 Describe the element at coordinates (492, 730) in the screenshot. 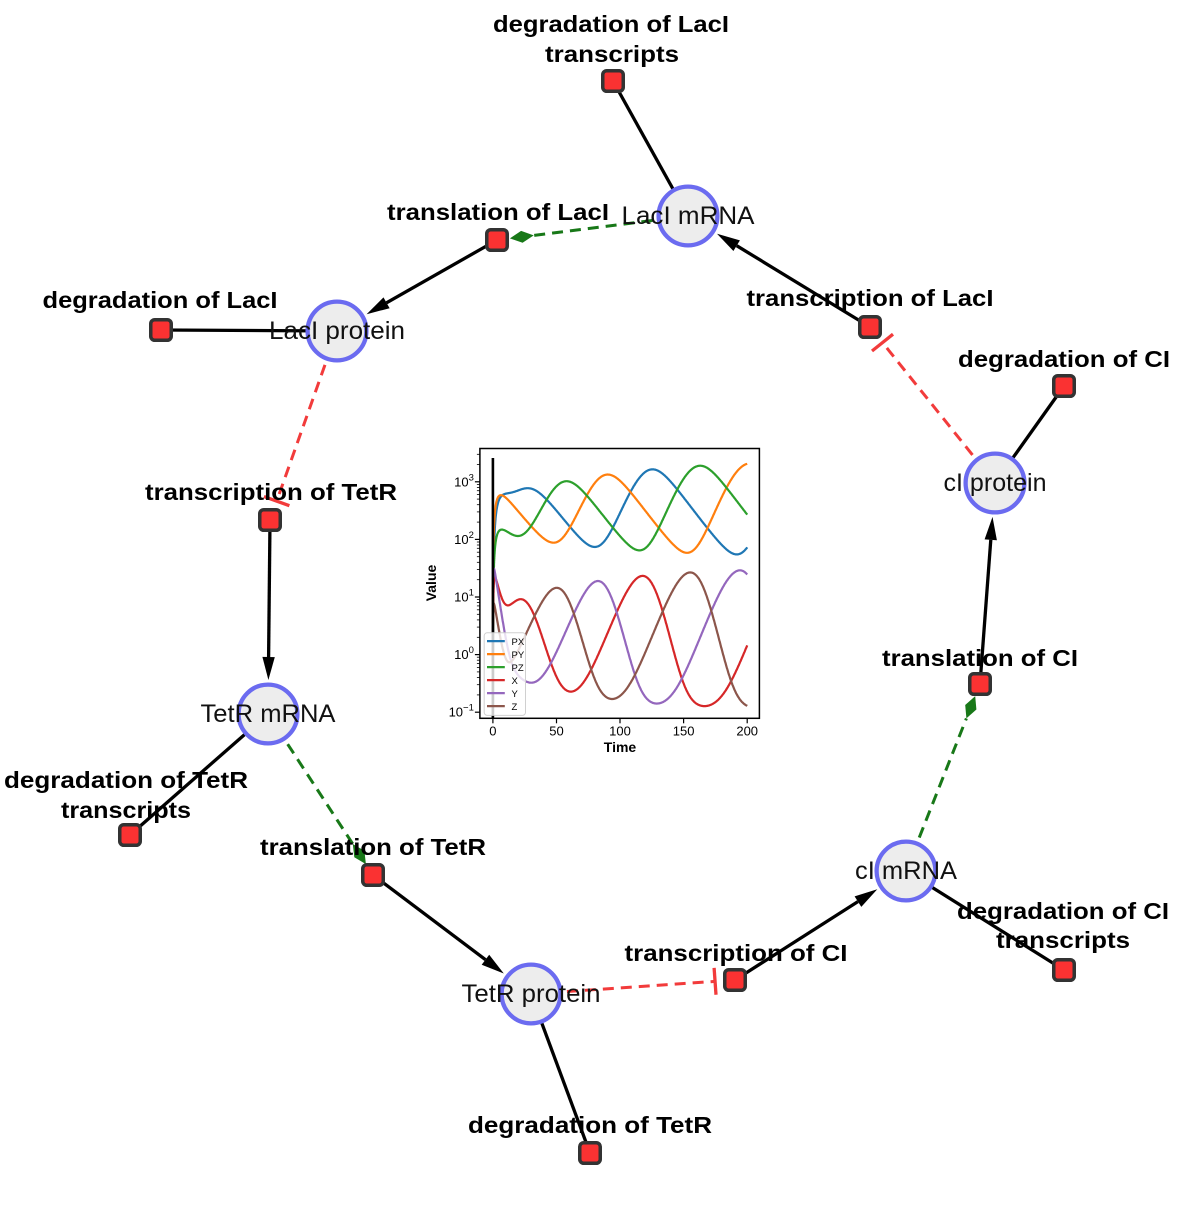

I see `svg-text: 0` at that location.